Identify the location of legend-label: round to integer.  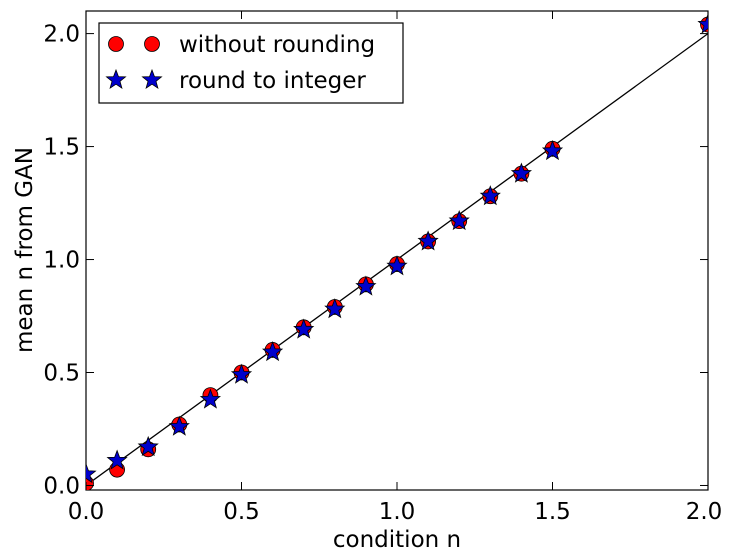
(272, 81).